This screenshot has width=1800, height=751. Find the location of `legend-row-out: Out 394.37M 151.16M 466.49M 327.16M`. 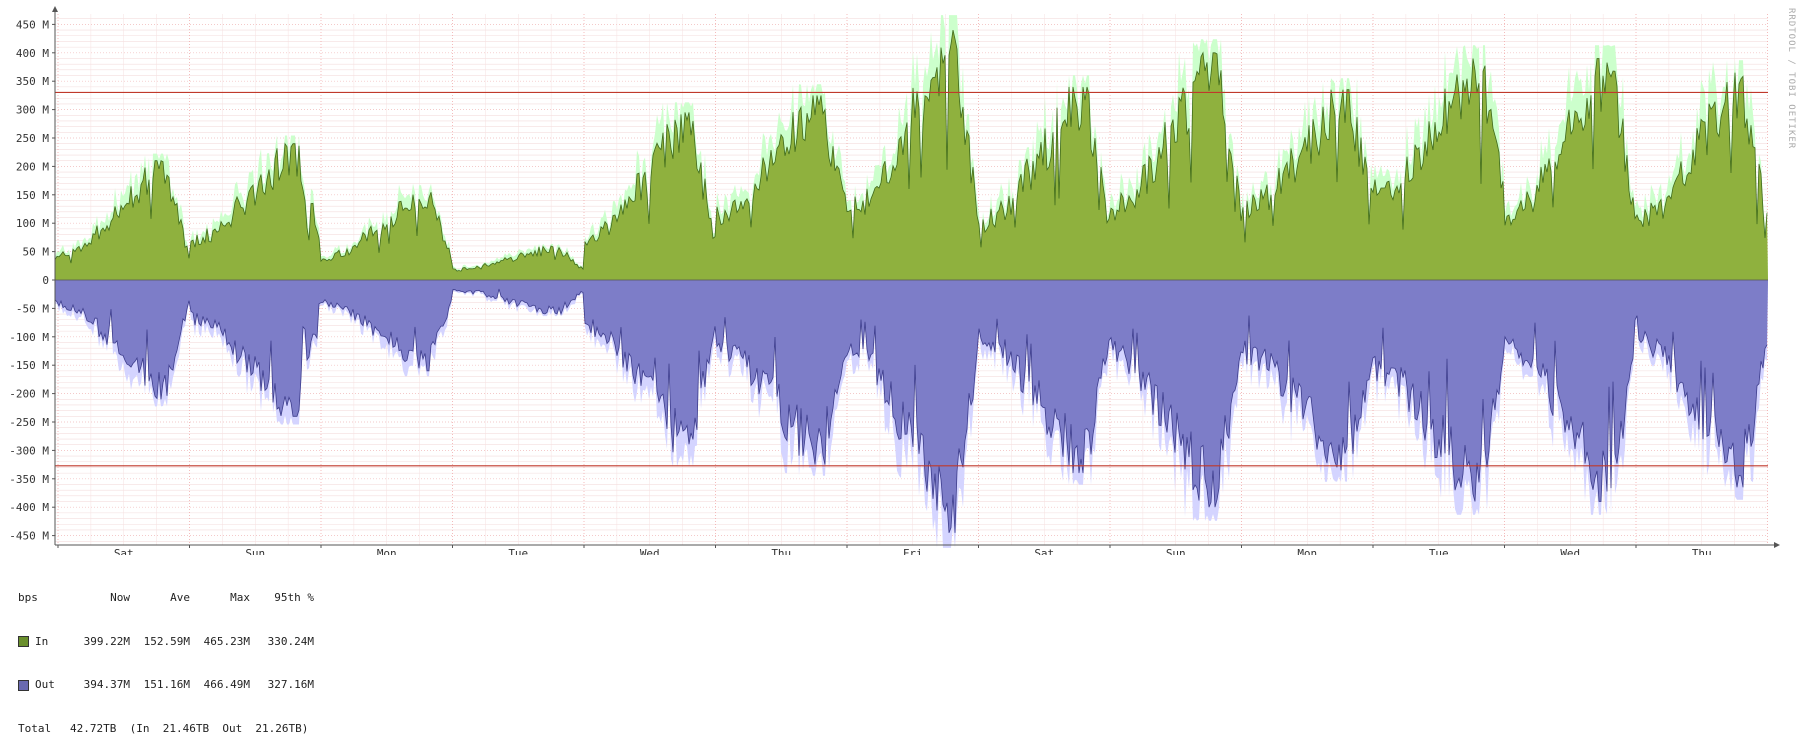

legend-row-out: Out 394.37M 151.16M 466.49M 327.16M is located at coordinates (166, 685).